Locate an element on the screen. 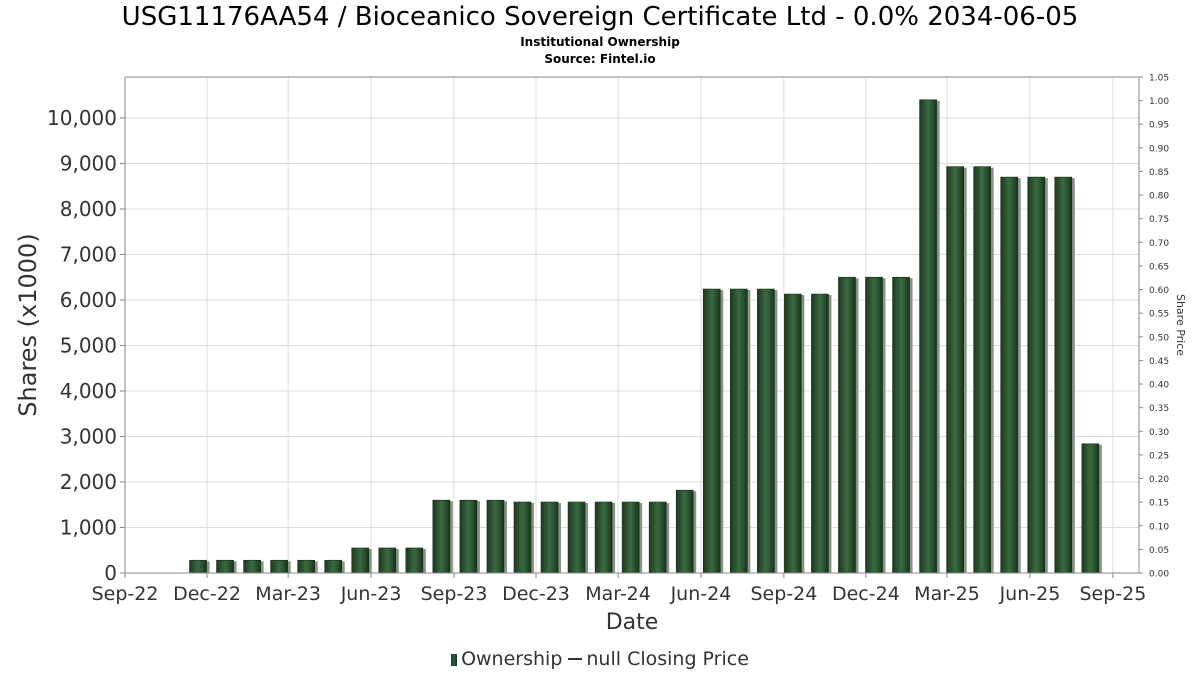  x-tick-label: Dec-23 is located at coordinates (536, 594).